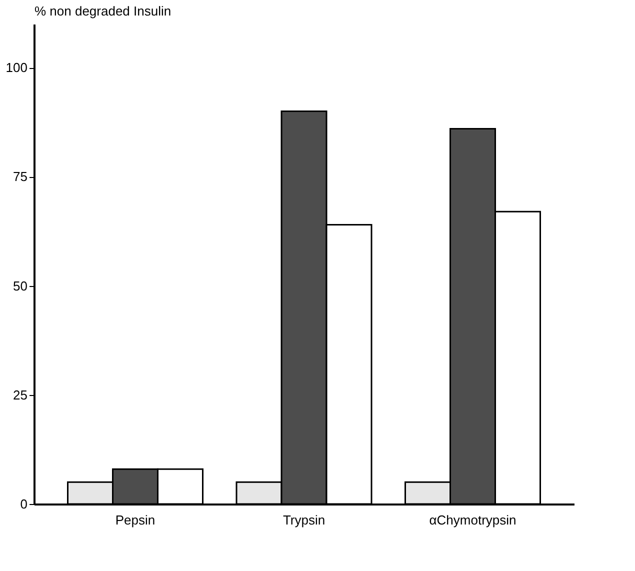 The image size is (635, 571). I want to click on x-tick-label: αChymotrypsin, so click(472, 520).